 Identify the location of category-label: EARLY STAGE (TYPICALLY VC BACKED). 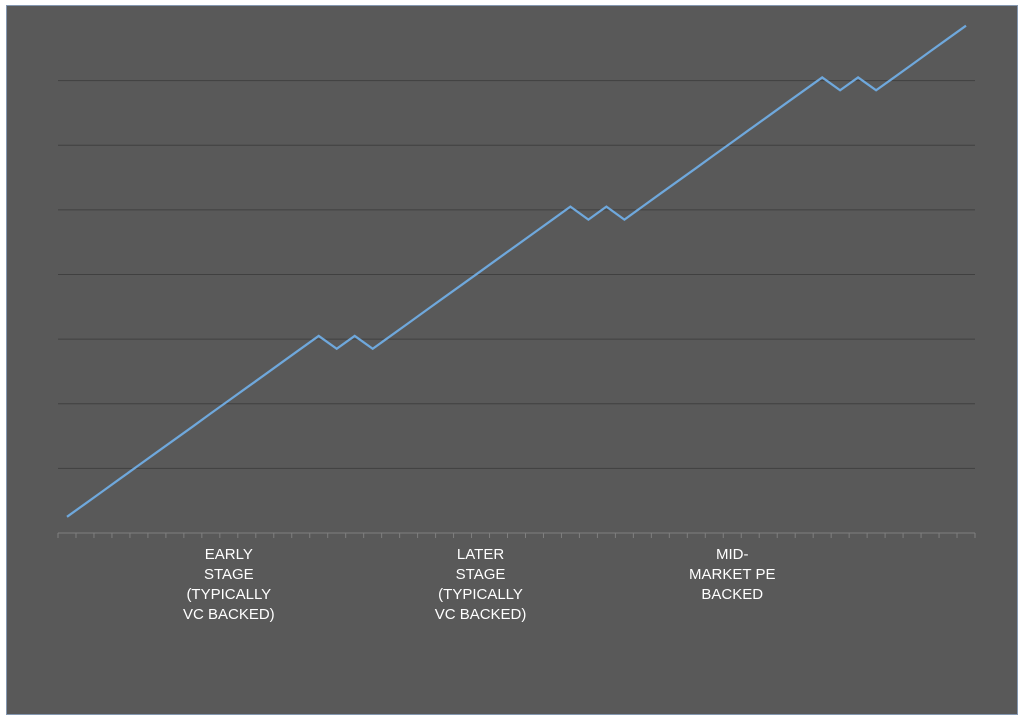
(229, 584).